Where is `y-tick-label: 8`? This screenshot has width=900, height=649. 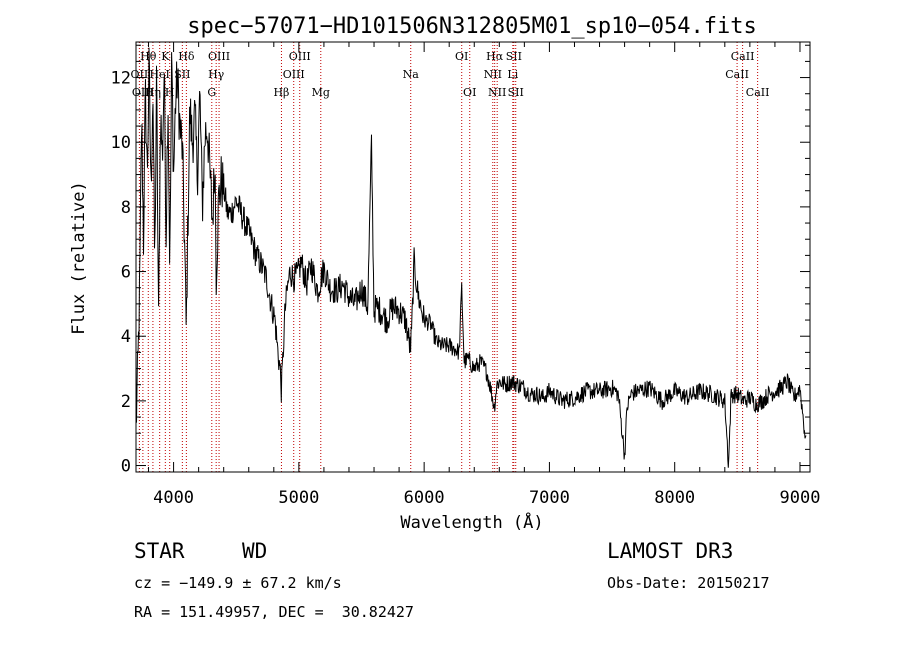
y-tick-label: 8 is located at coordinates (126, 208).